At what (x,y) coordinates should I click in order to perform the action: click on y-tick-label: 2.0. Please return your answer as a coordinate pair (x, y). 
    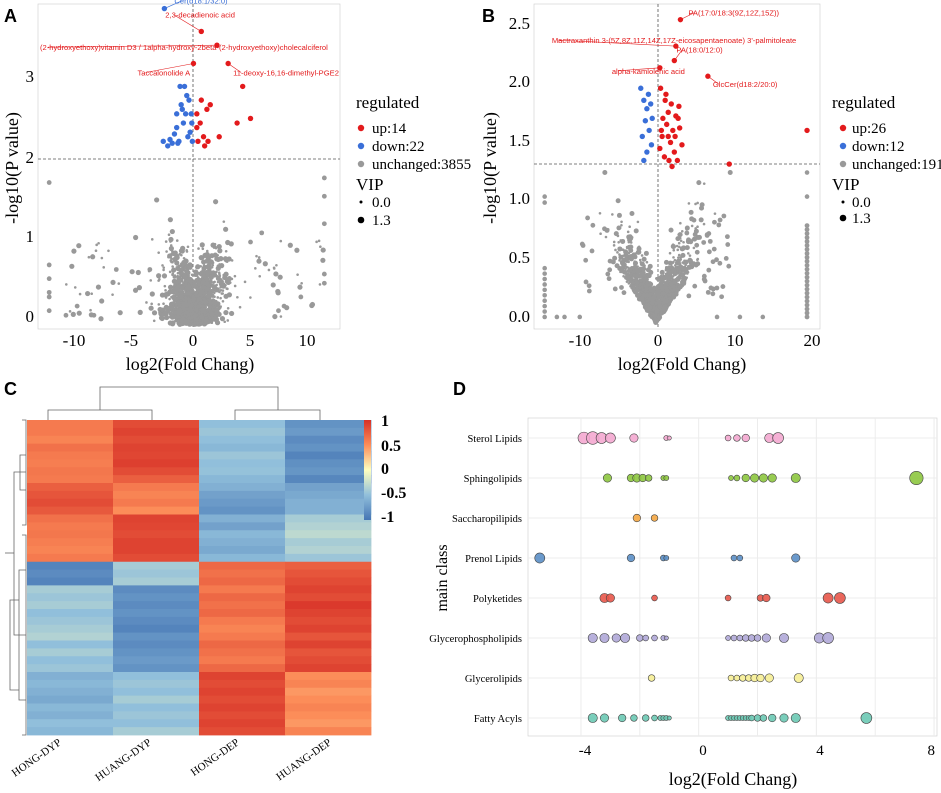
    Looking at the image, I should click on (519, 81).